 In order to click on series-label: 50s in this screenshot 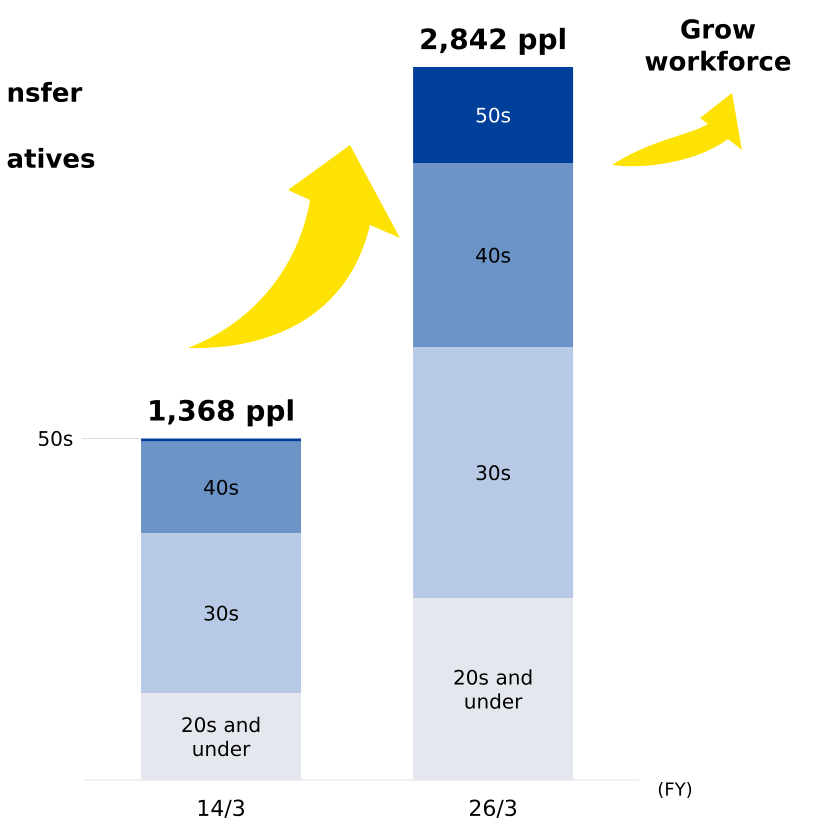, I will do `click(493, 115)`.